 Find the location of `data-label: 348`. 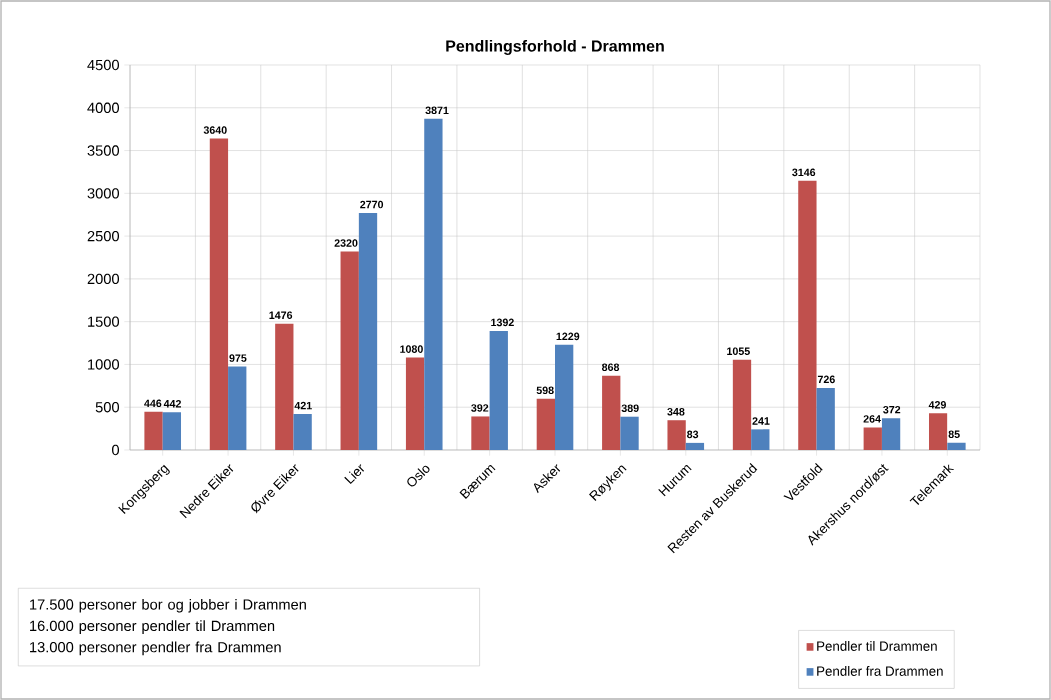

data-label: 348 is located at coordinates (676, 411).